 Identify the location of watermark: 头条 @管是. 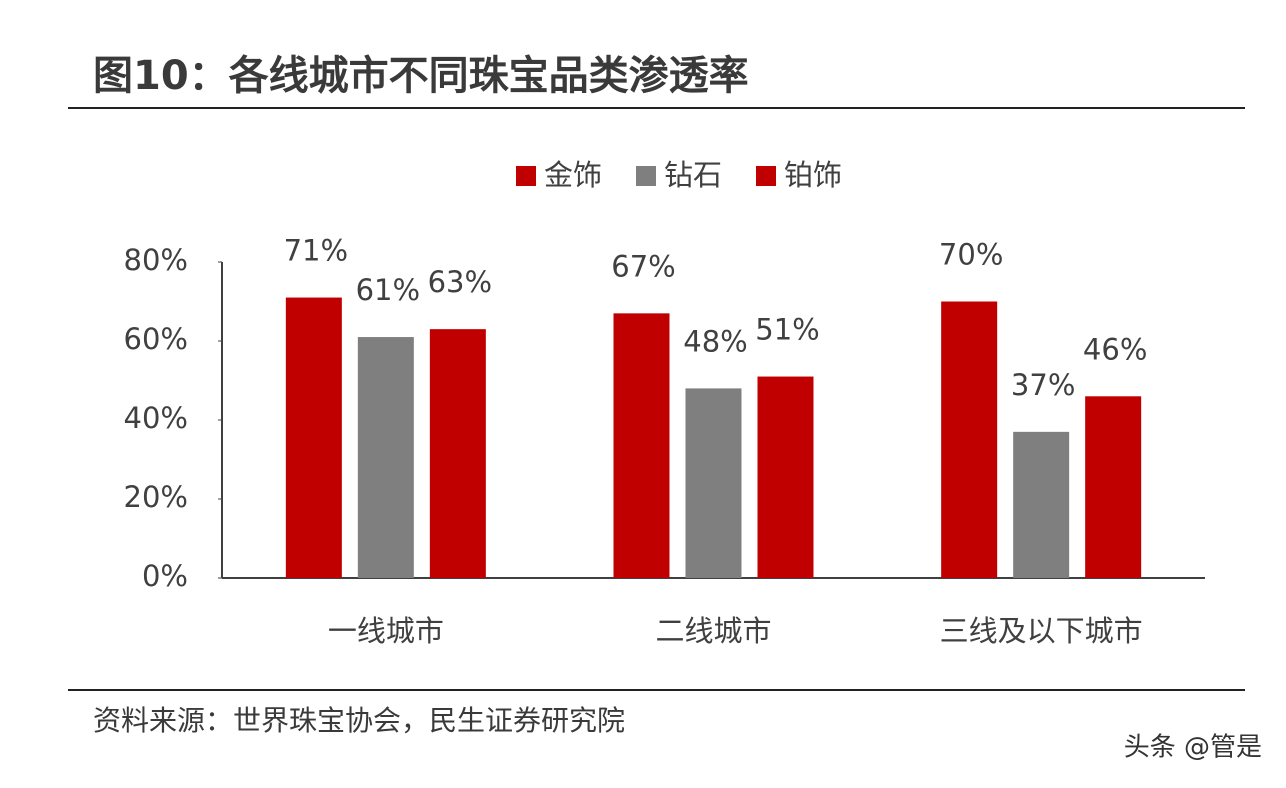
(1193, 748).